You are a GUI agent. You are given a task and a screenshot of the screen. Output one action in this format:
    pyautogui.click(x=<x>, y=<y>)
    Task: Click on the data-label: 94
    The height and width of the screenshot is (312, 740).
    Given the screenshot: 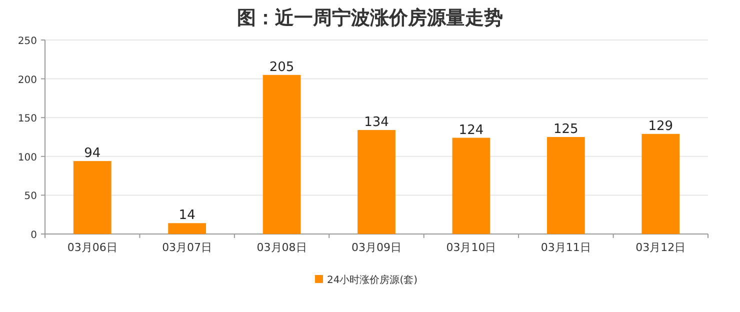 What is the action you would take?
    pyautogui.click(x=92, y=154)
    